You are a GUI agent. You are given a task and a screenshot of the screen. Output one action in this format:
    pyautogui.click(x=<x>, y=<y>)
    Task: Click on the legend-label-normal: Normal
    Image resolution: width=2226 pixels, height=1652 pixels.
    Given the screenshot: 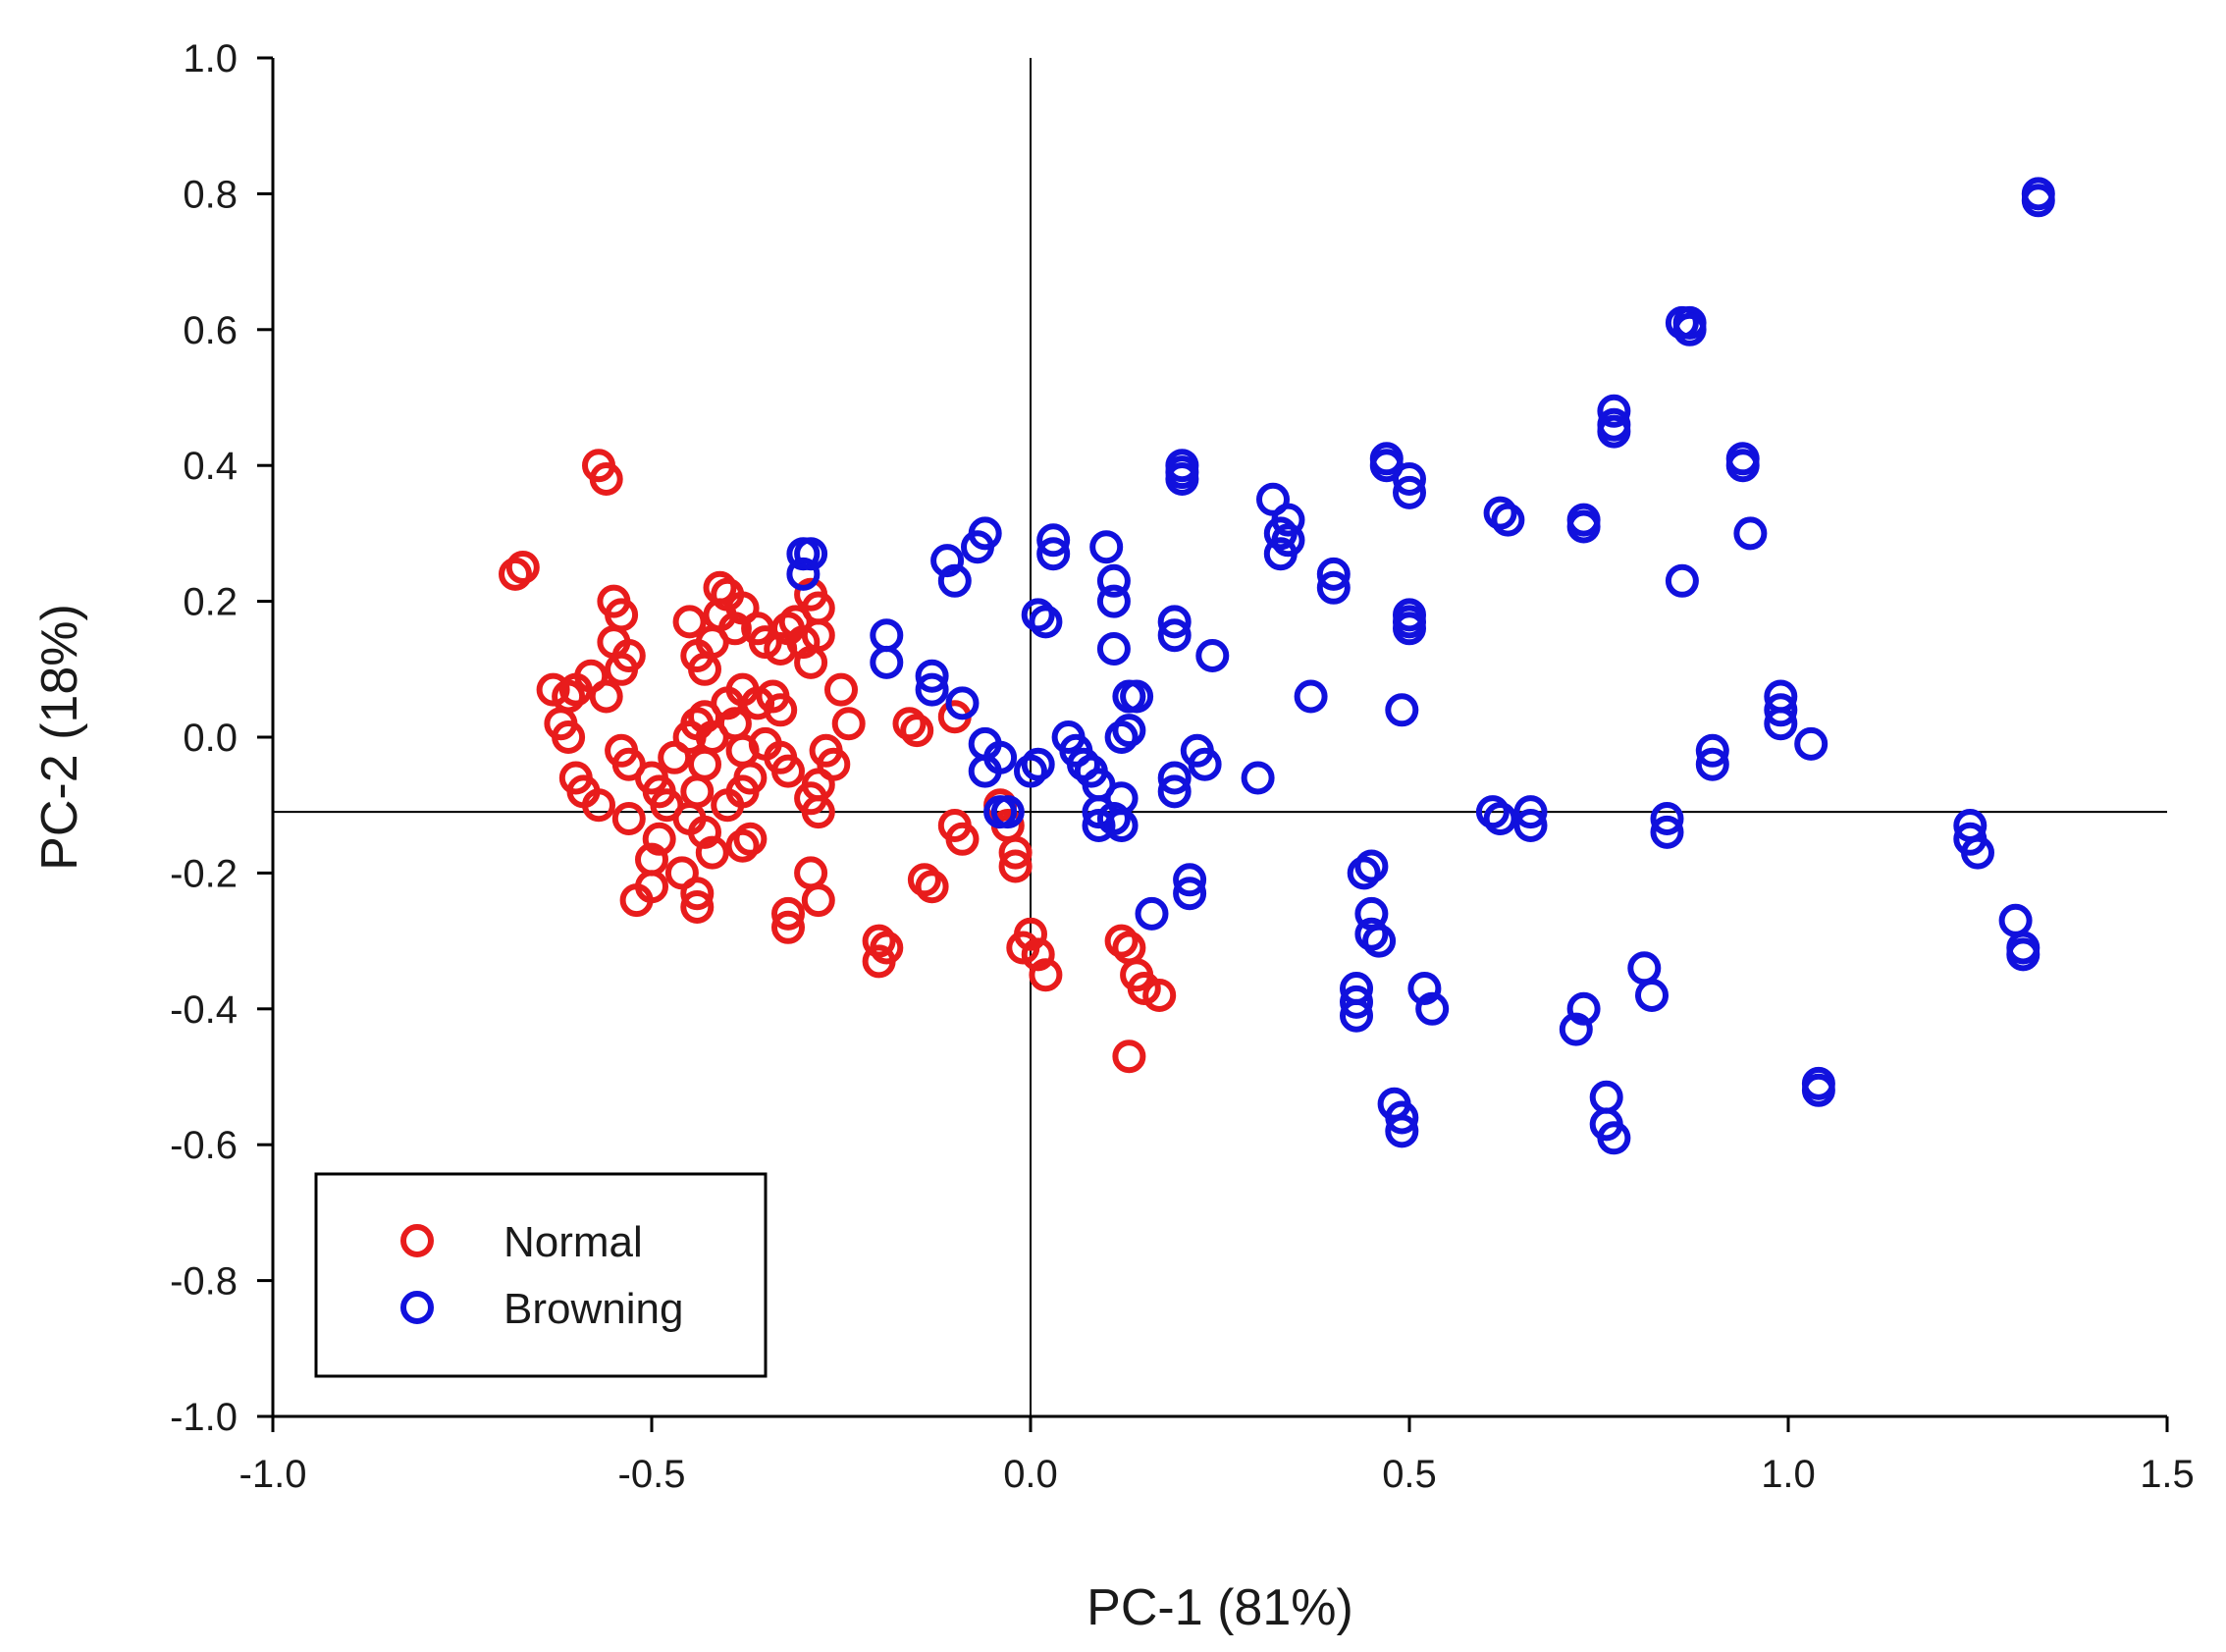 What is the action you would take?
    pyautogui.click(x=573, y=1242)
    